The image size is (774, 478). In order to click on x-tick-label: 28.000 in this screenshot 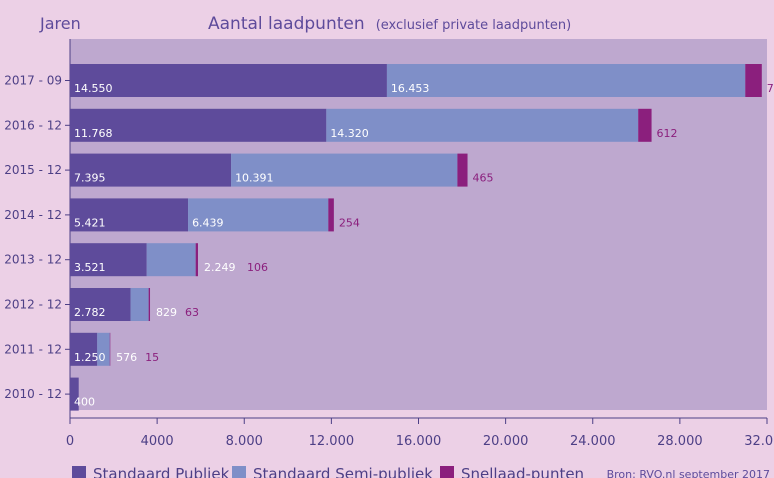, I will do `click(680, 441)`.